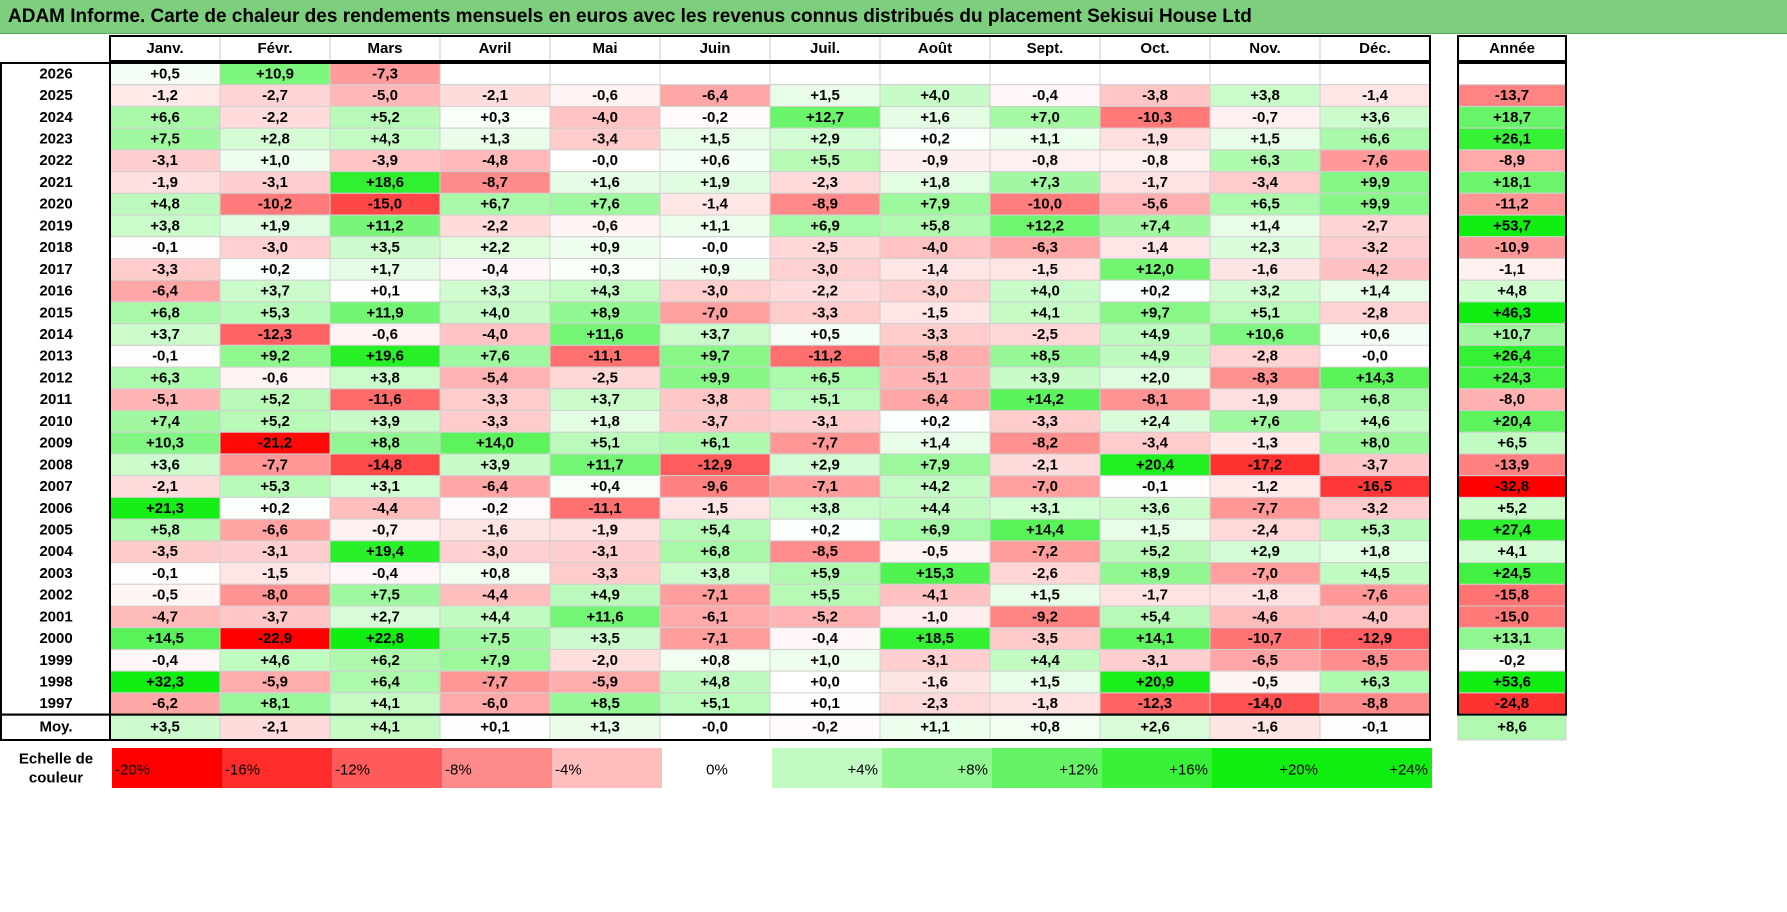  Describe the element at coordinates (1512, 291) in the screenshot. I see `annual-value: +4,8` at that location.